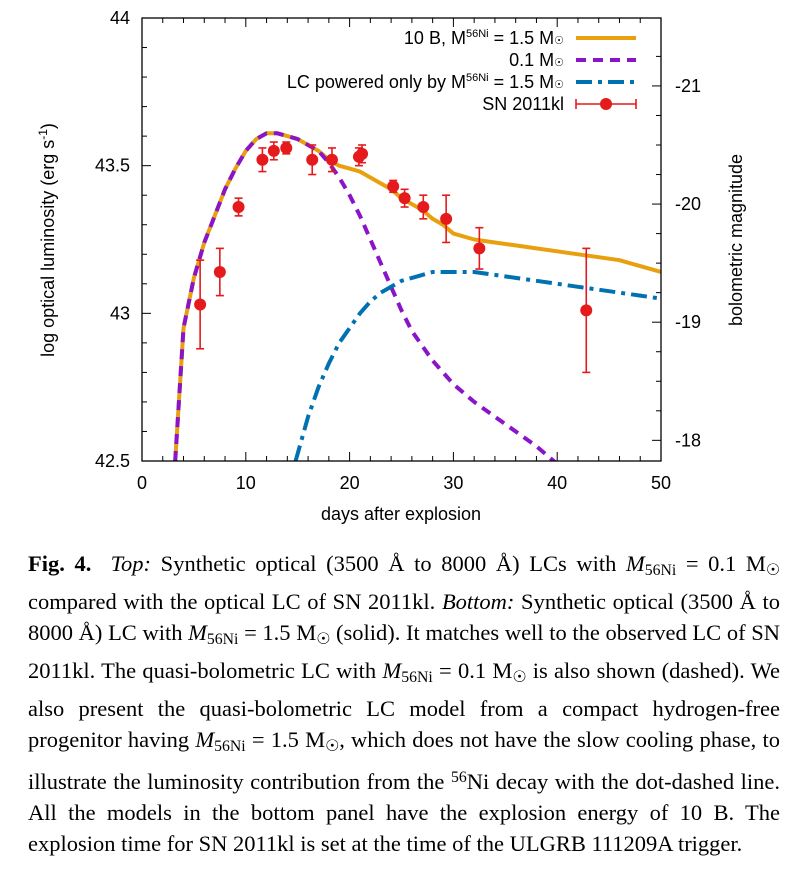  Describe the element at coordinates (478, 601) in the screenshot. I see `caption-bottom-word: Bottom:` at that location.